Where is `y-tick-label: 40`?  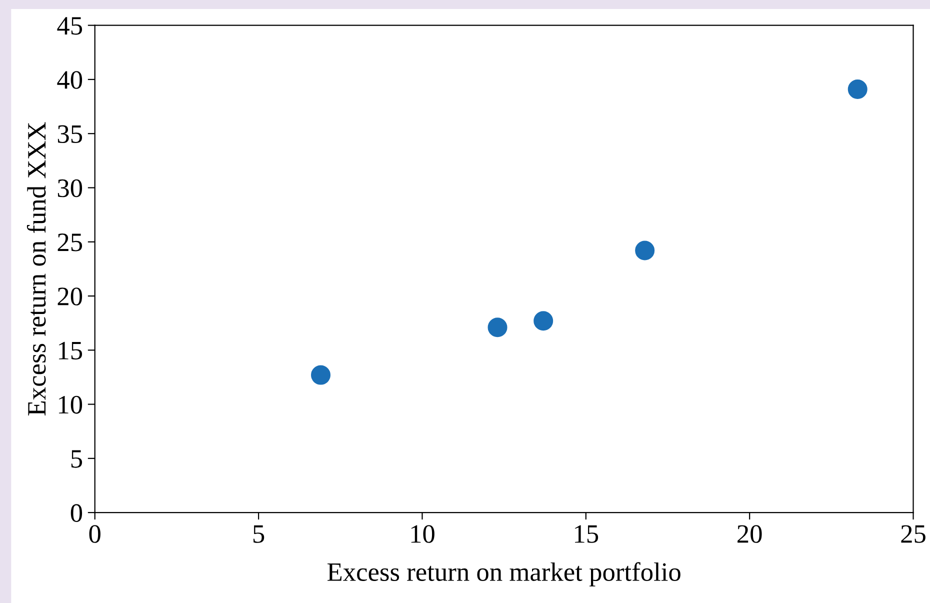 y-tick-label: 40 is located at coordinates (69, 80).